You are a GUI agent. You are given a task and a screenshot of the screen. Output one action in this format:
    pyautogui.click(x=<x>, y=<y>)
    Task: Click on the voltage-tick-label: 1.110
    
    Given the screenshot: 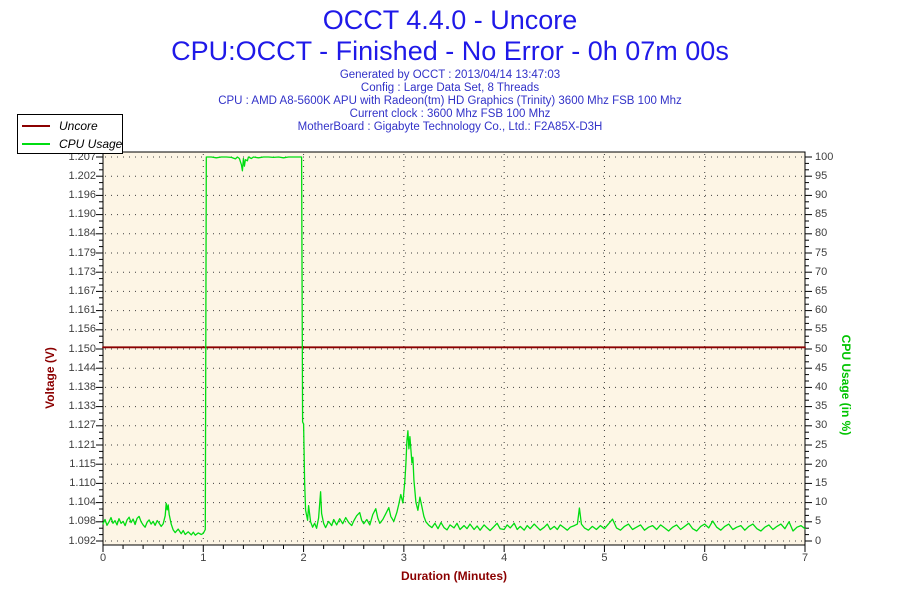 What is the action you would take?
    pyautogui.click(x=82, y=482)
    